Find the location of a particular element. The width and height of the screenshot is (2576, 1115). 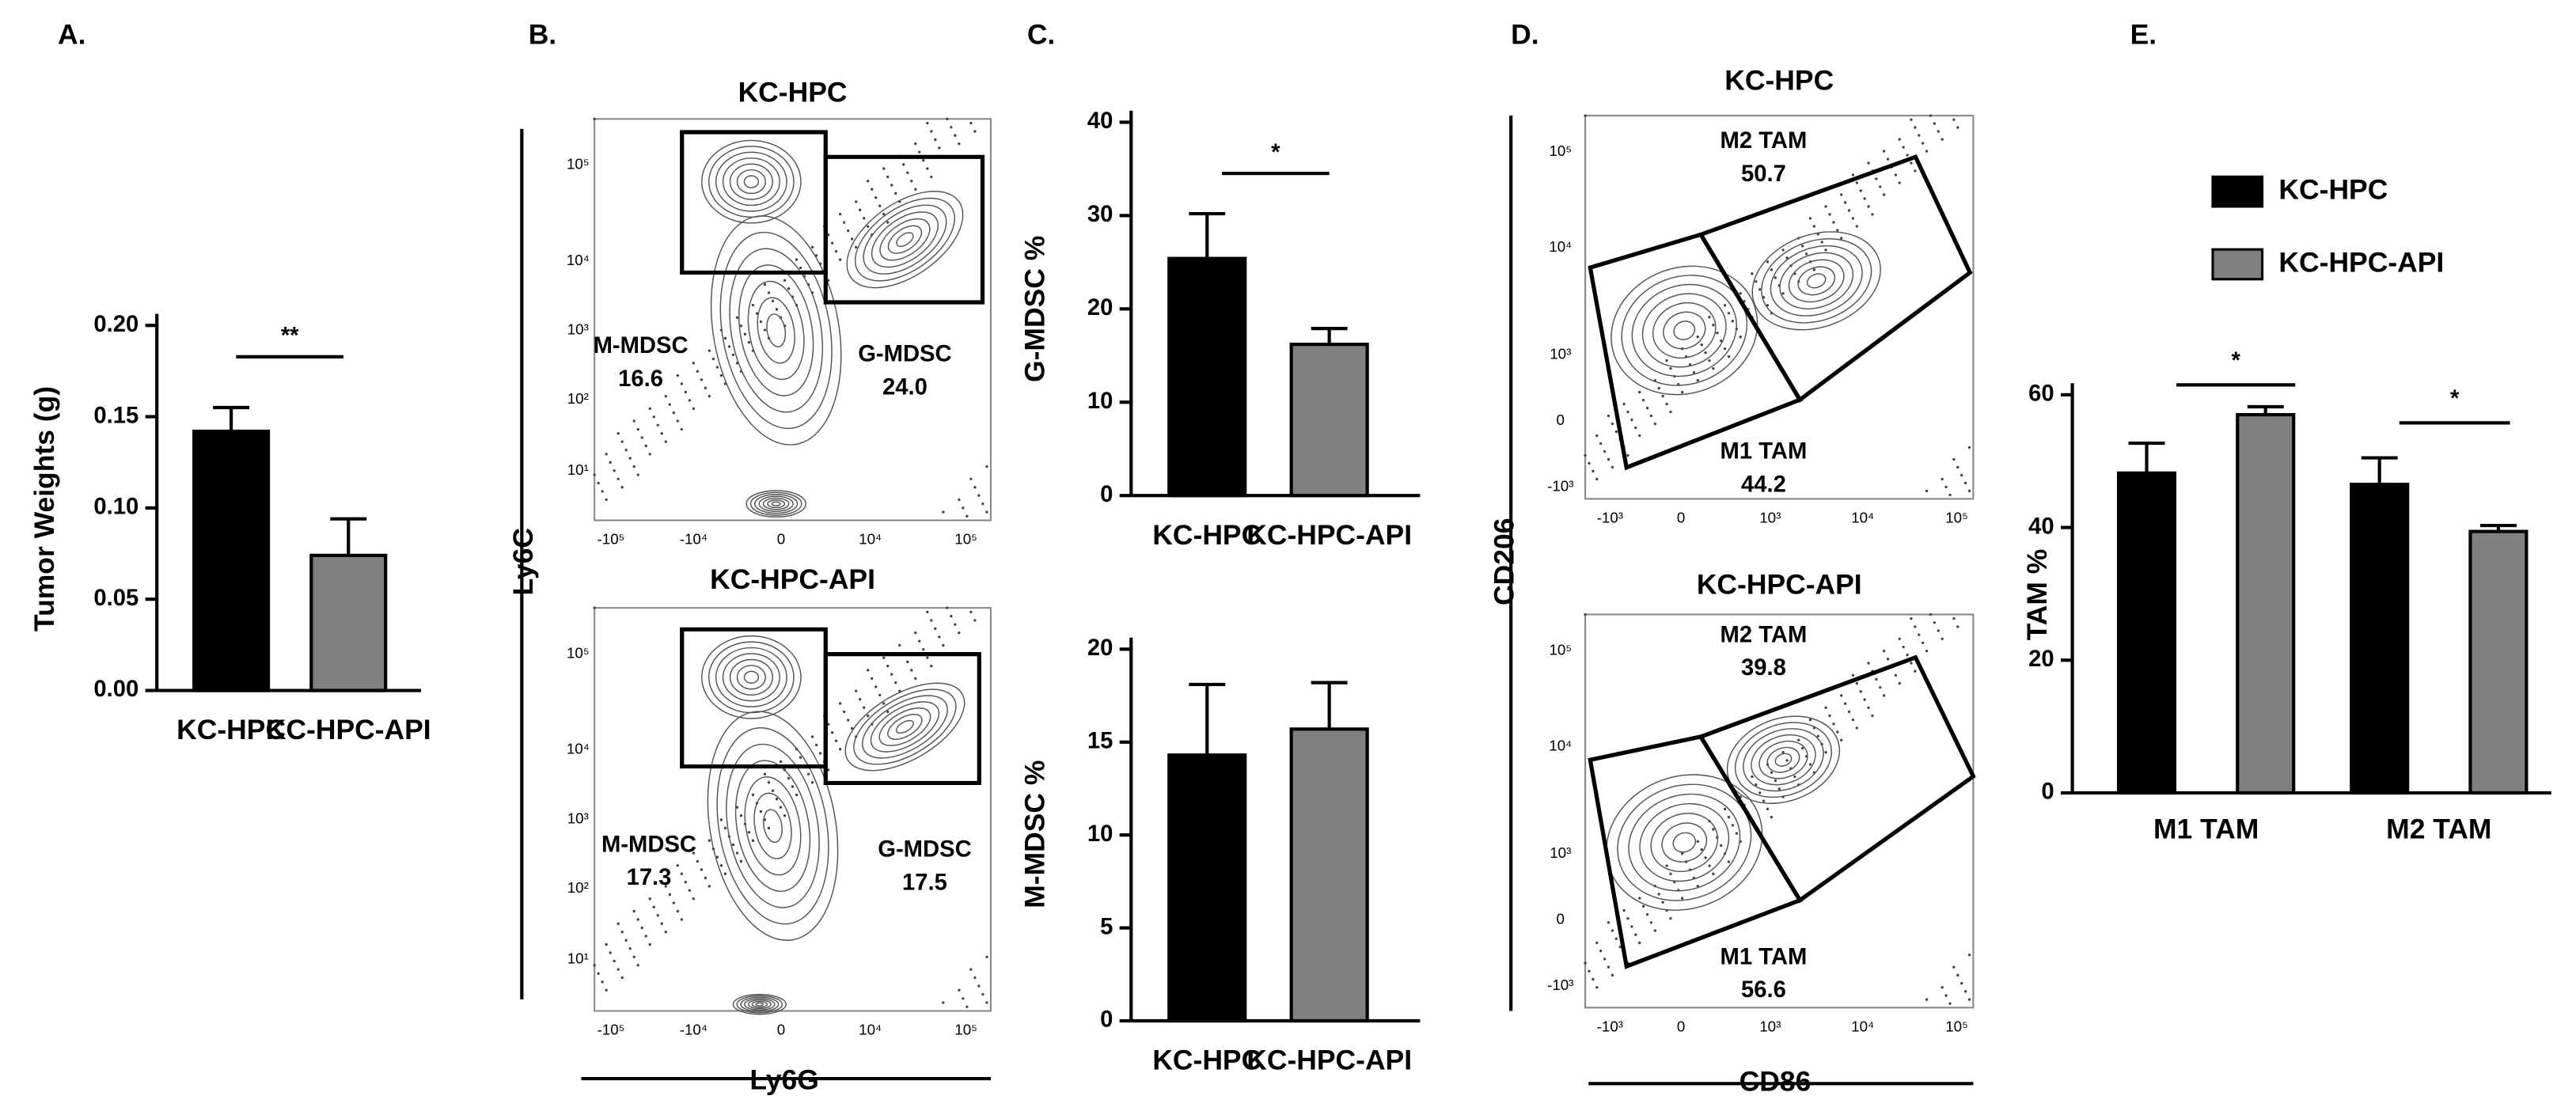

y-tick-label: 15 is located at coordinates (1100, 740).